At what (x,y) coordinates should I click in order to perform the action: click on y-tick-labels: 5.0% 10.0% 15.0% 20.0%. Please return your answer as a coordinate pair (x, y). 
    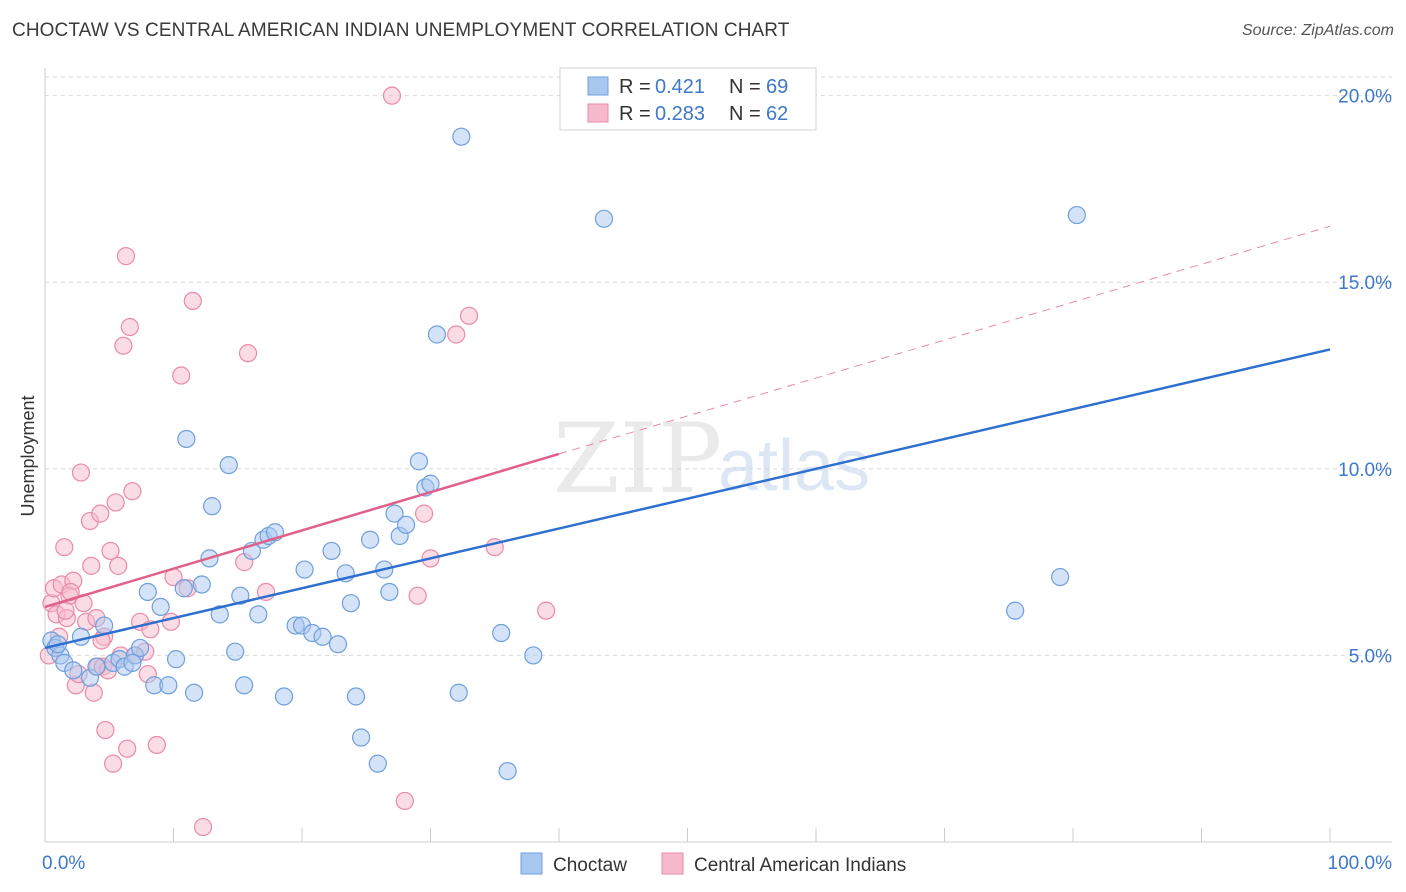
    Looking at the image, I should click on (1365, 377).